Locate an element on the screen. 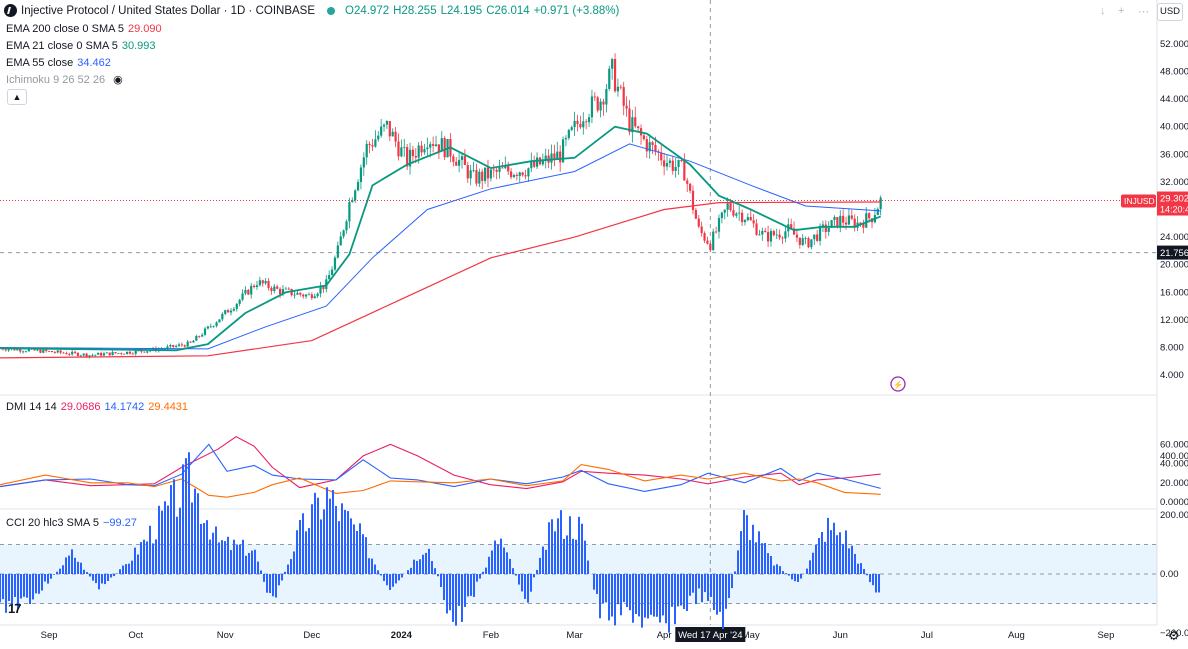 The image size is (1188, 649). market-status-icon is located at coordinates (331, 10).